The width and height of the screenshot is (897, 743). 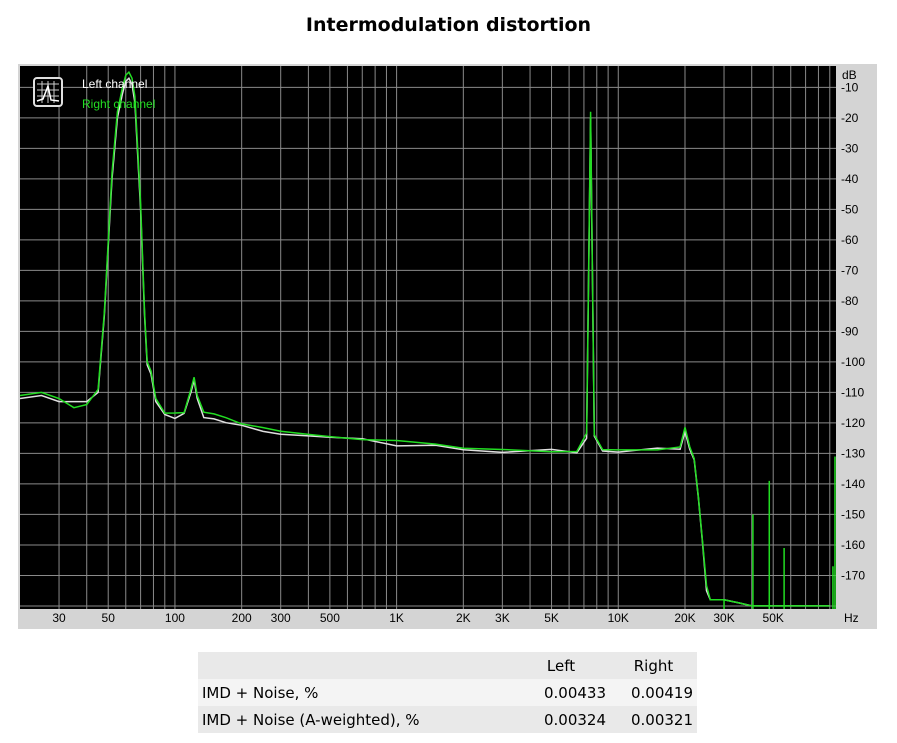 I want to click on row-right-value: 0.00321, so click(x=661, y=719).